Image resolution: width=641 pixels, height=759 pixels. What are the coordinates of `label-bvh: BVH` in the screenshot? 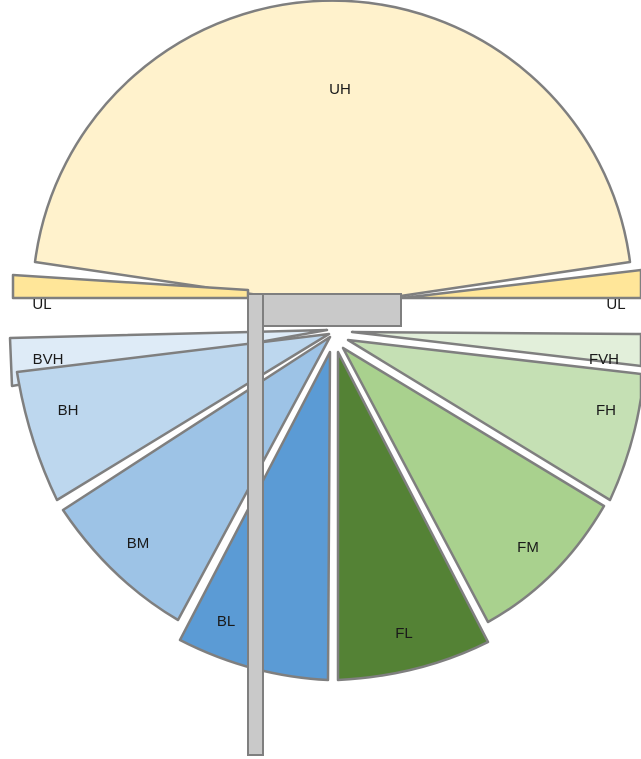 It's located at (48, 359).